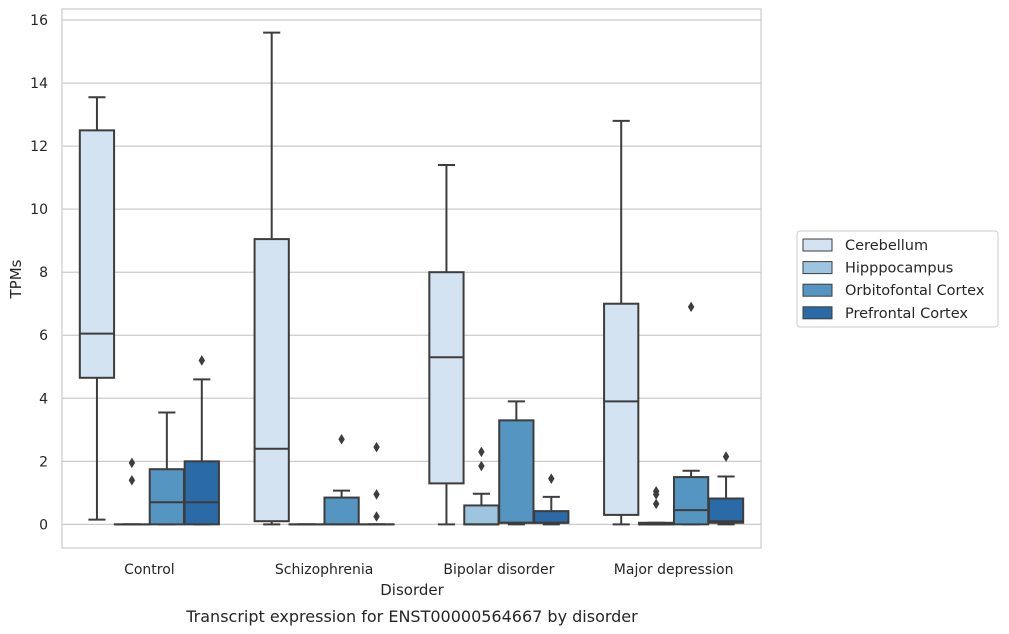 The image size is (1009, 634). What do you see at coordinates (43, 525) in the screenshot?
I see `y-tick-label: 0` at bounding box center [43, 525].